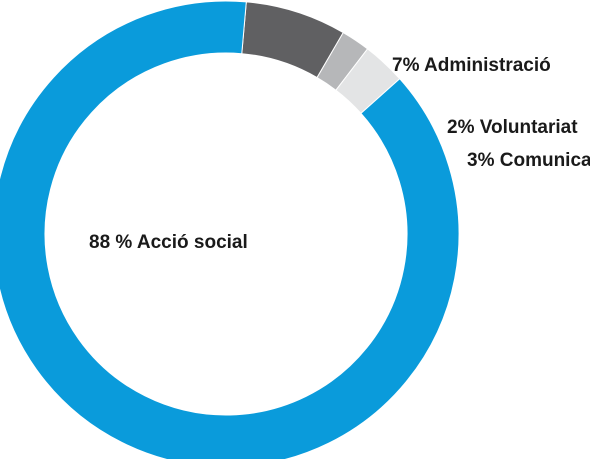 The height and width of the screenshot is (459, 590). I want to click on slice-label-2: 3% Comunicació, so click(528, 160).